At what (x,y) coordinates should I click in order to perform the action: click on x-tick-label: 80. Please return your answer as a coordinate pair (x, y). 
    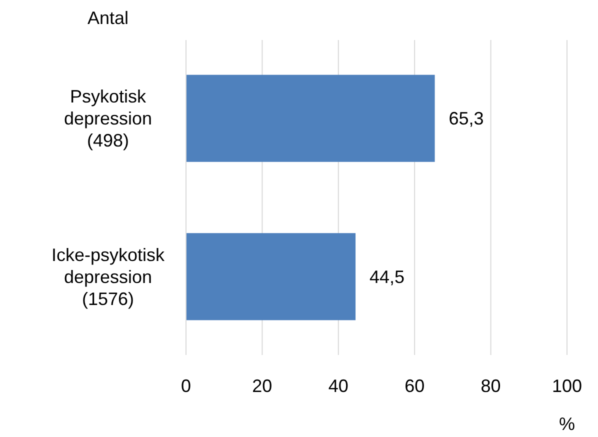
    Looking at the image, I should click on (490, 386).